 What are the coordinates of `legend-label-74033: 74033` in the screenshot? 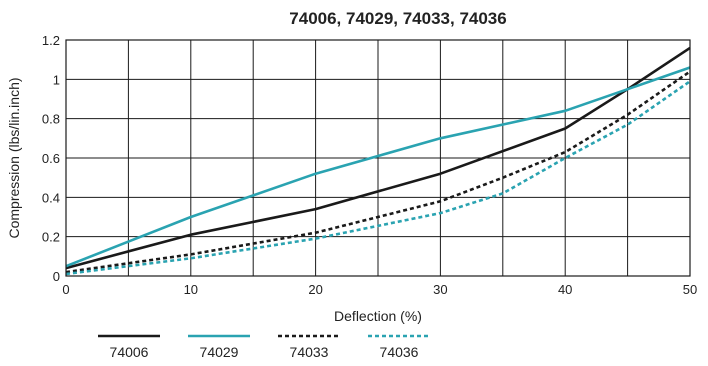 It's located at (309, 352).